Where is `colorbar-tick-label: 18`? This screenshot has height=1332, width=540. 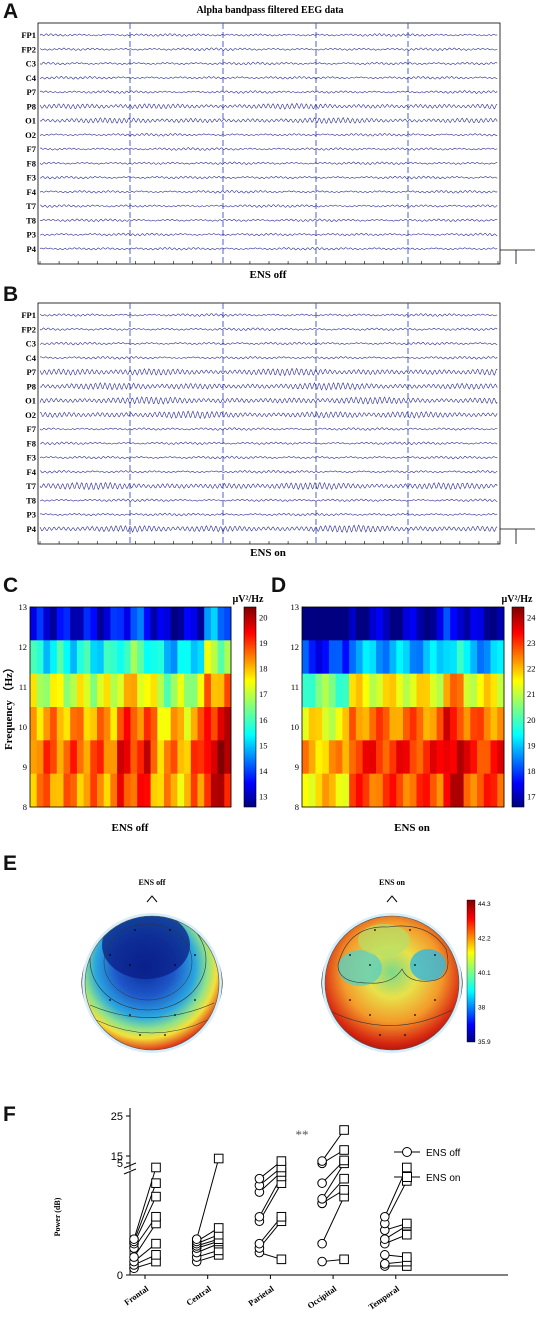 colorbar-tick-label: 18 is located at coordinates (531, 771).